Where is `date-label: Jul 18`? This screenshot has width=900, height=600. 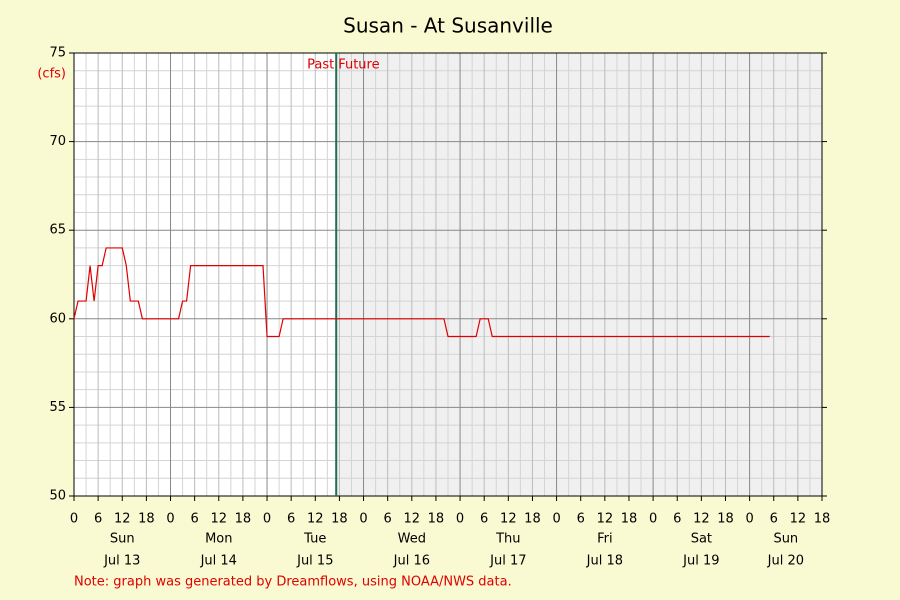 date-label: Jul 18 is located at coordinates (604, 561).